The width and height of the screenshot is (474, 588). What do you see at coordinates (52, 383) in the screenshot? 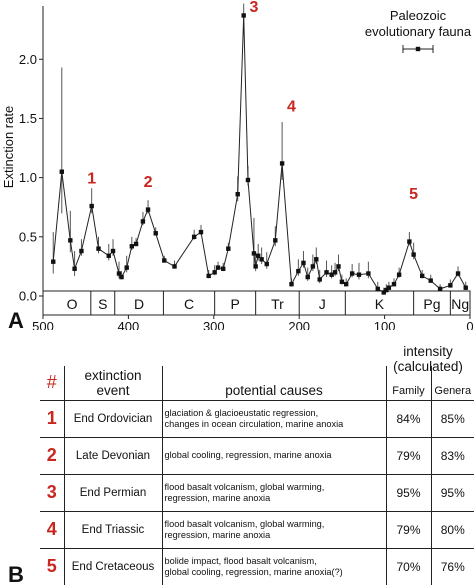
I see `header-number: #` at bounding box center [52, 383].